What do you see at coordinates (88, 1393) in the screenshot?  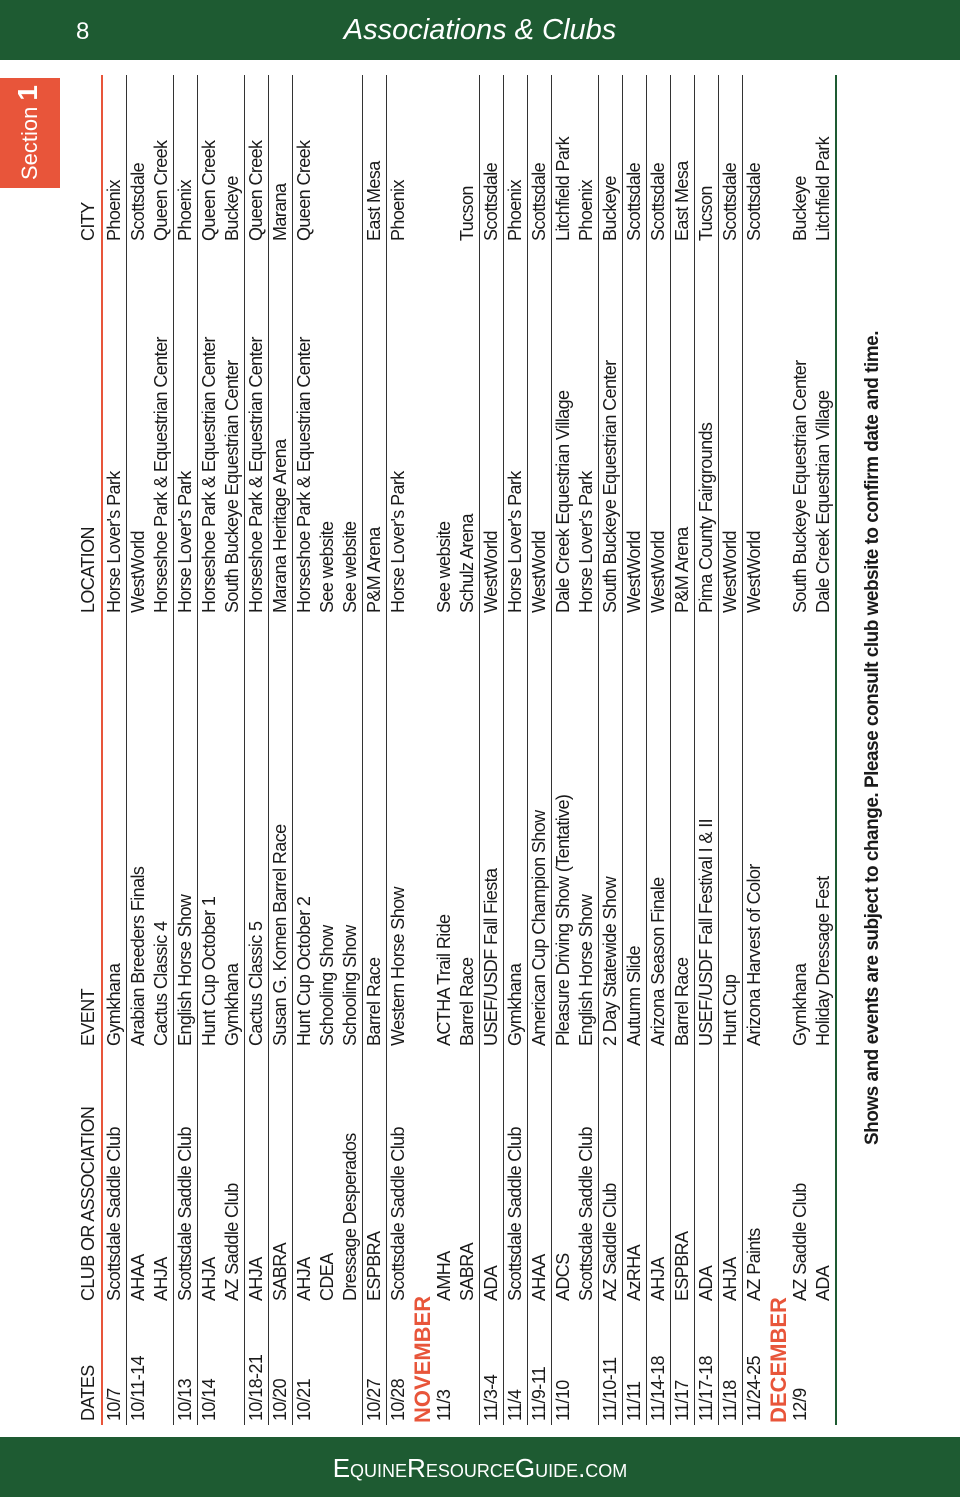 I see `column-header: DATES` at bounding box center [88, 1393].